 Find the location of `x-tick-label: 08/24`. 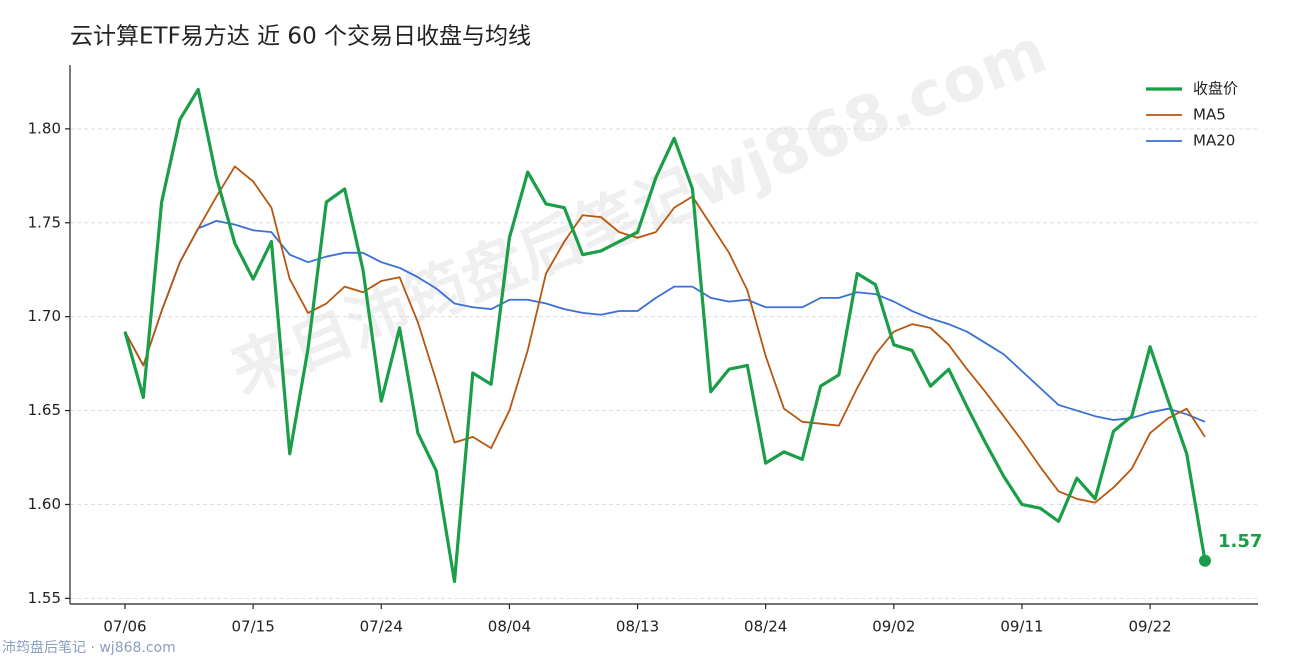

x-tick-label: 08/24 is located at coordinates (765, 627).